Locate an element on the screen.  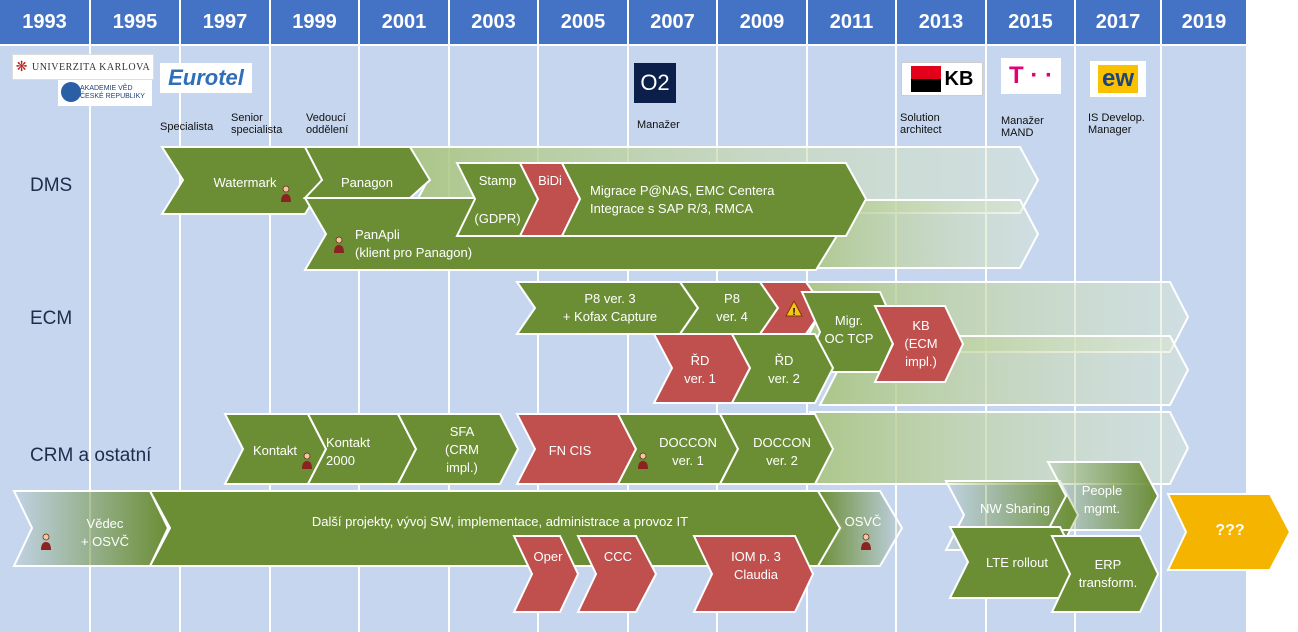
year-header: 1993 is located at coordinates (45, 22).